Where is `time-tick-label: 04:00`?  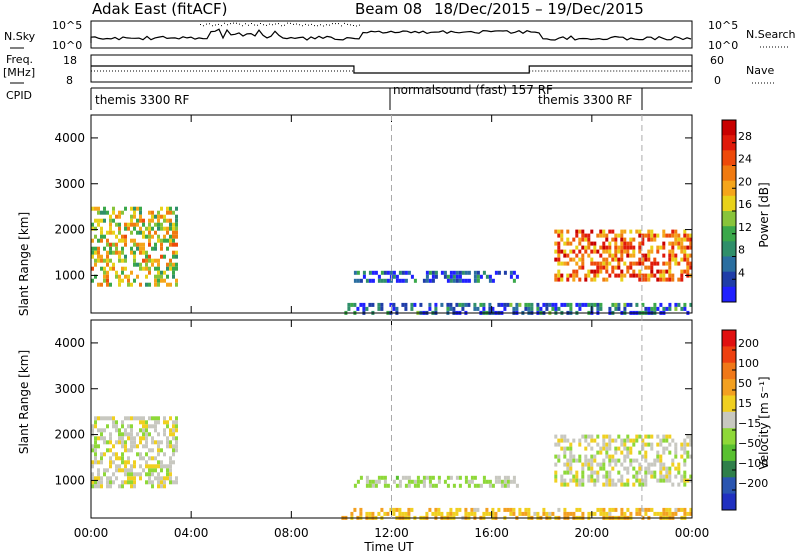 time-tick-label: 04:00 is located at coordinates (191, 533).